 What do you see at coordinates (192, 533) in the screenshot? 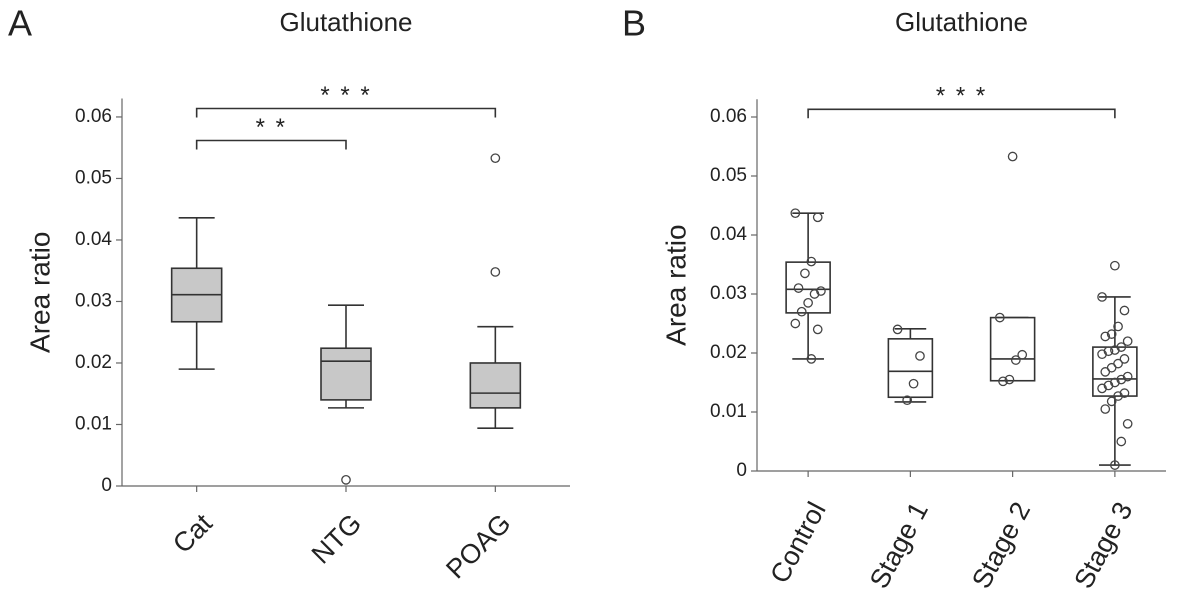
I see `x-tick-label: Cat` at bounding box center [192, 533].